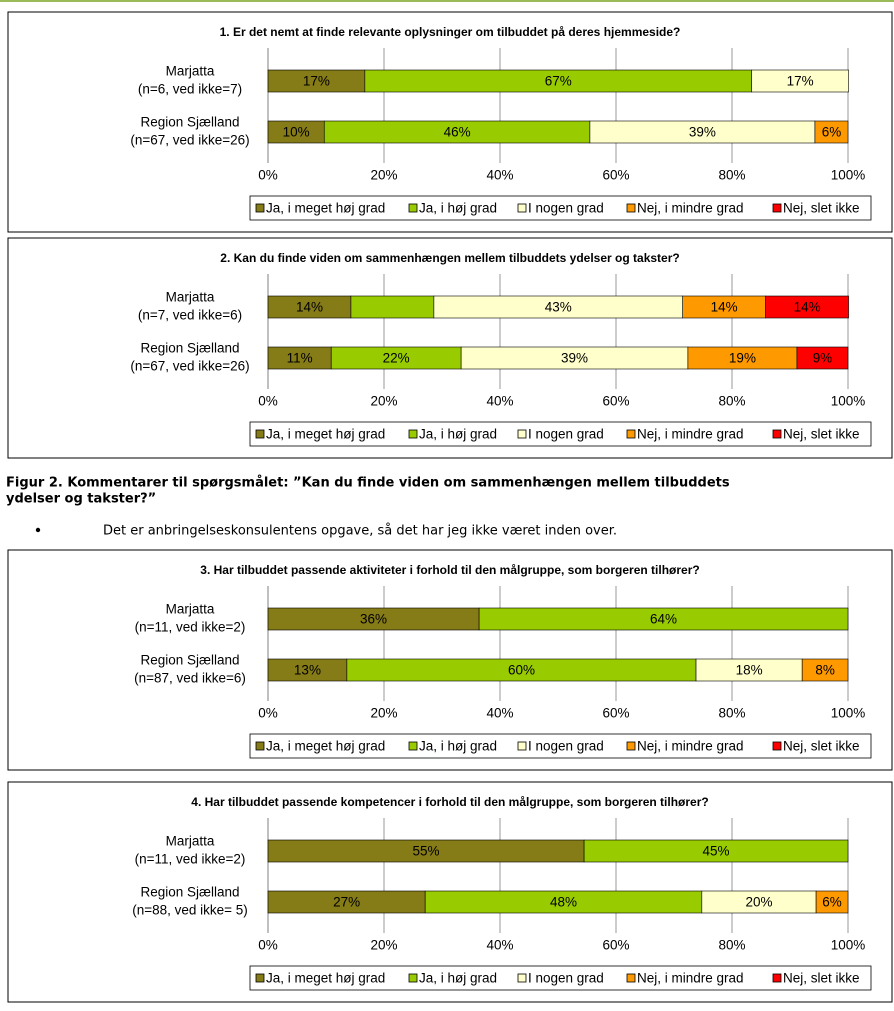 This screenshot has width=894, height=1011. What do you see at coordinates (316, 81) in the screenshot?
I see `value-label: 17%` at bounding box center [316, 81].